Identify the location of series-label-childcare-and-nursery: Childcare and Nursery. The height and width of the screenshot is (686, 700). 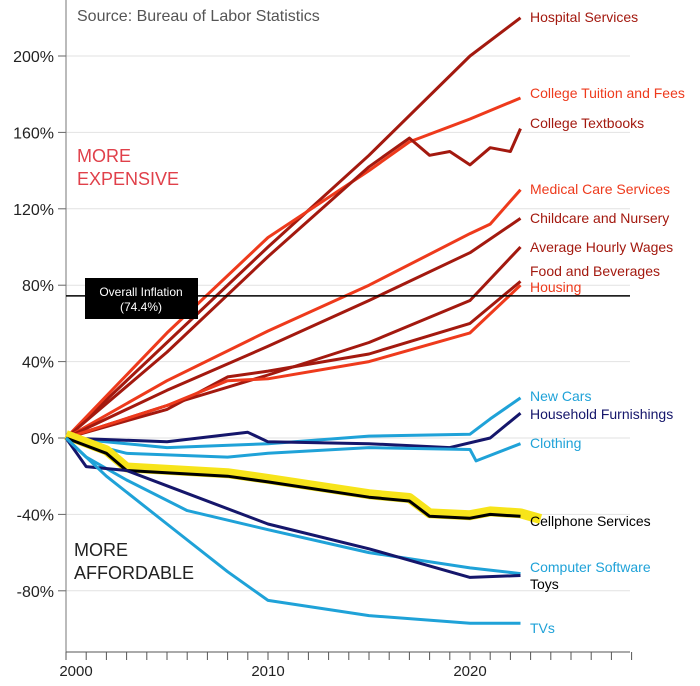
(599, 218).